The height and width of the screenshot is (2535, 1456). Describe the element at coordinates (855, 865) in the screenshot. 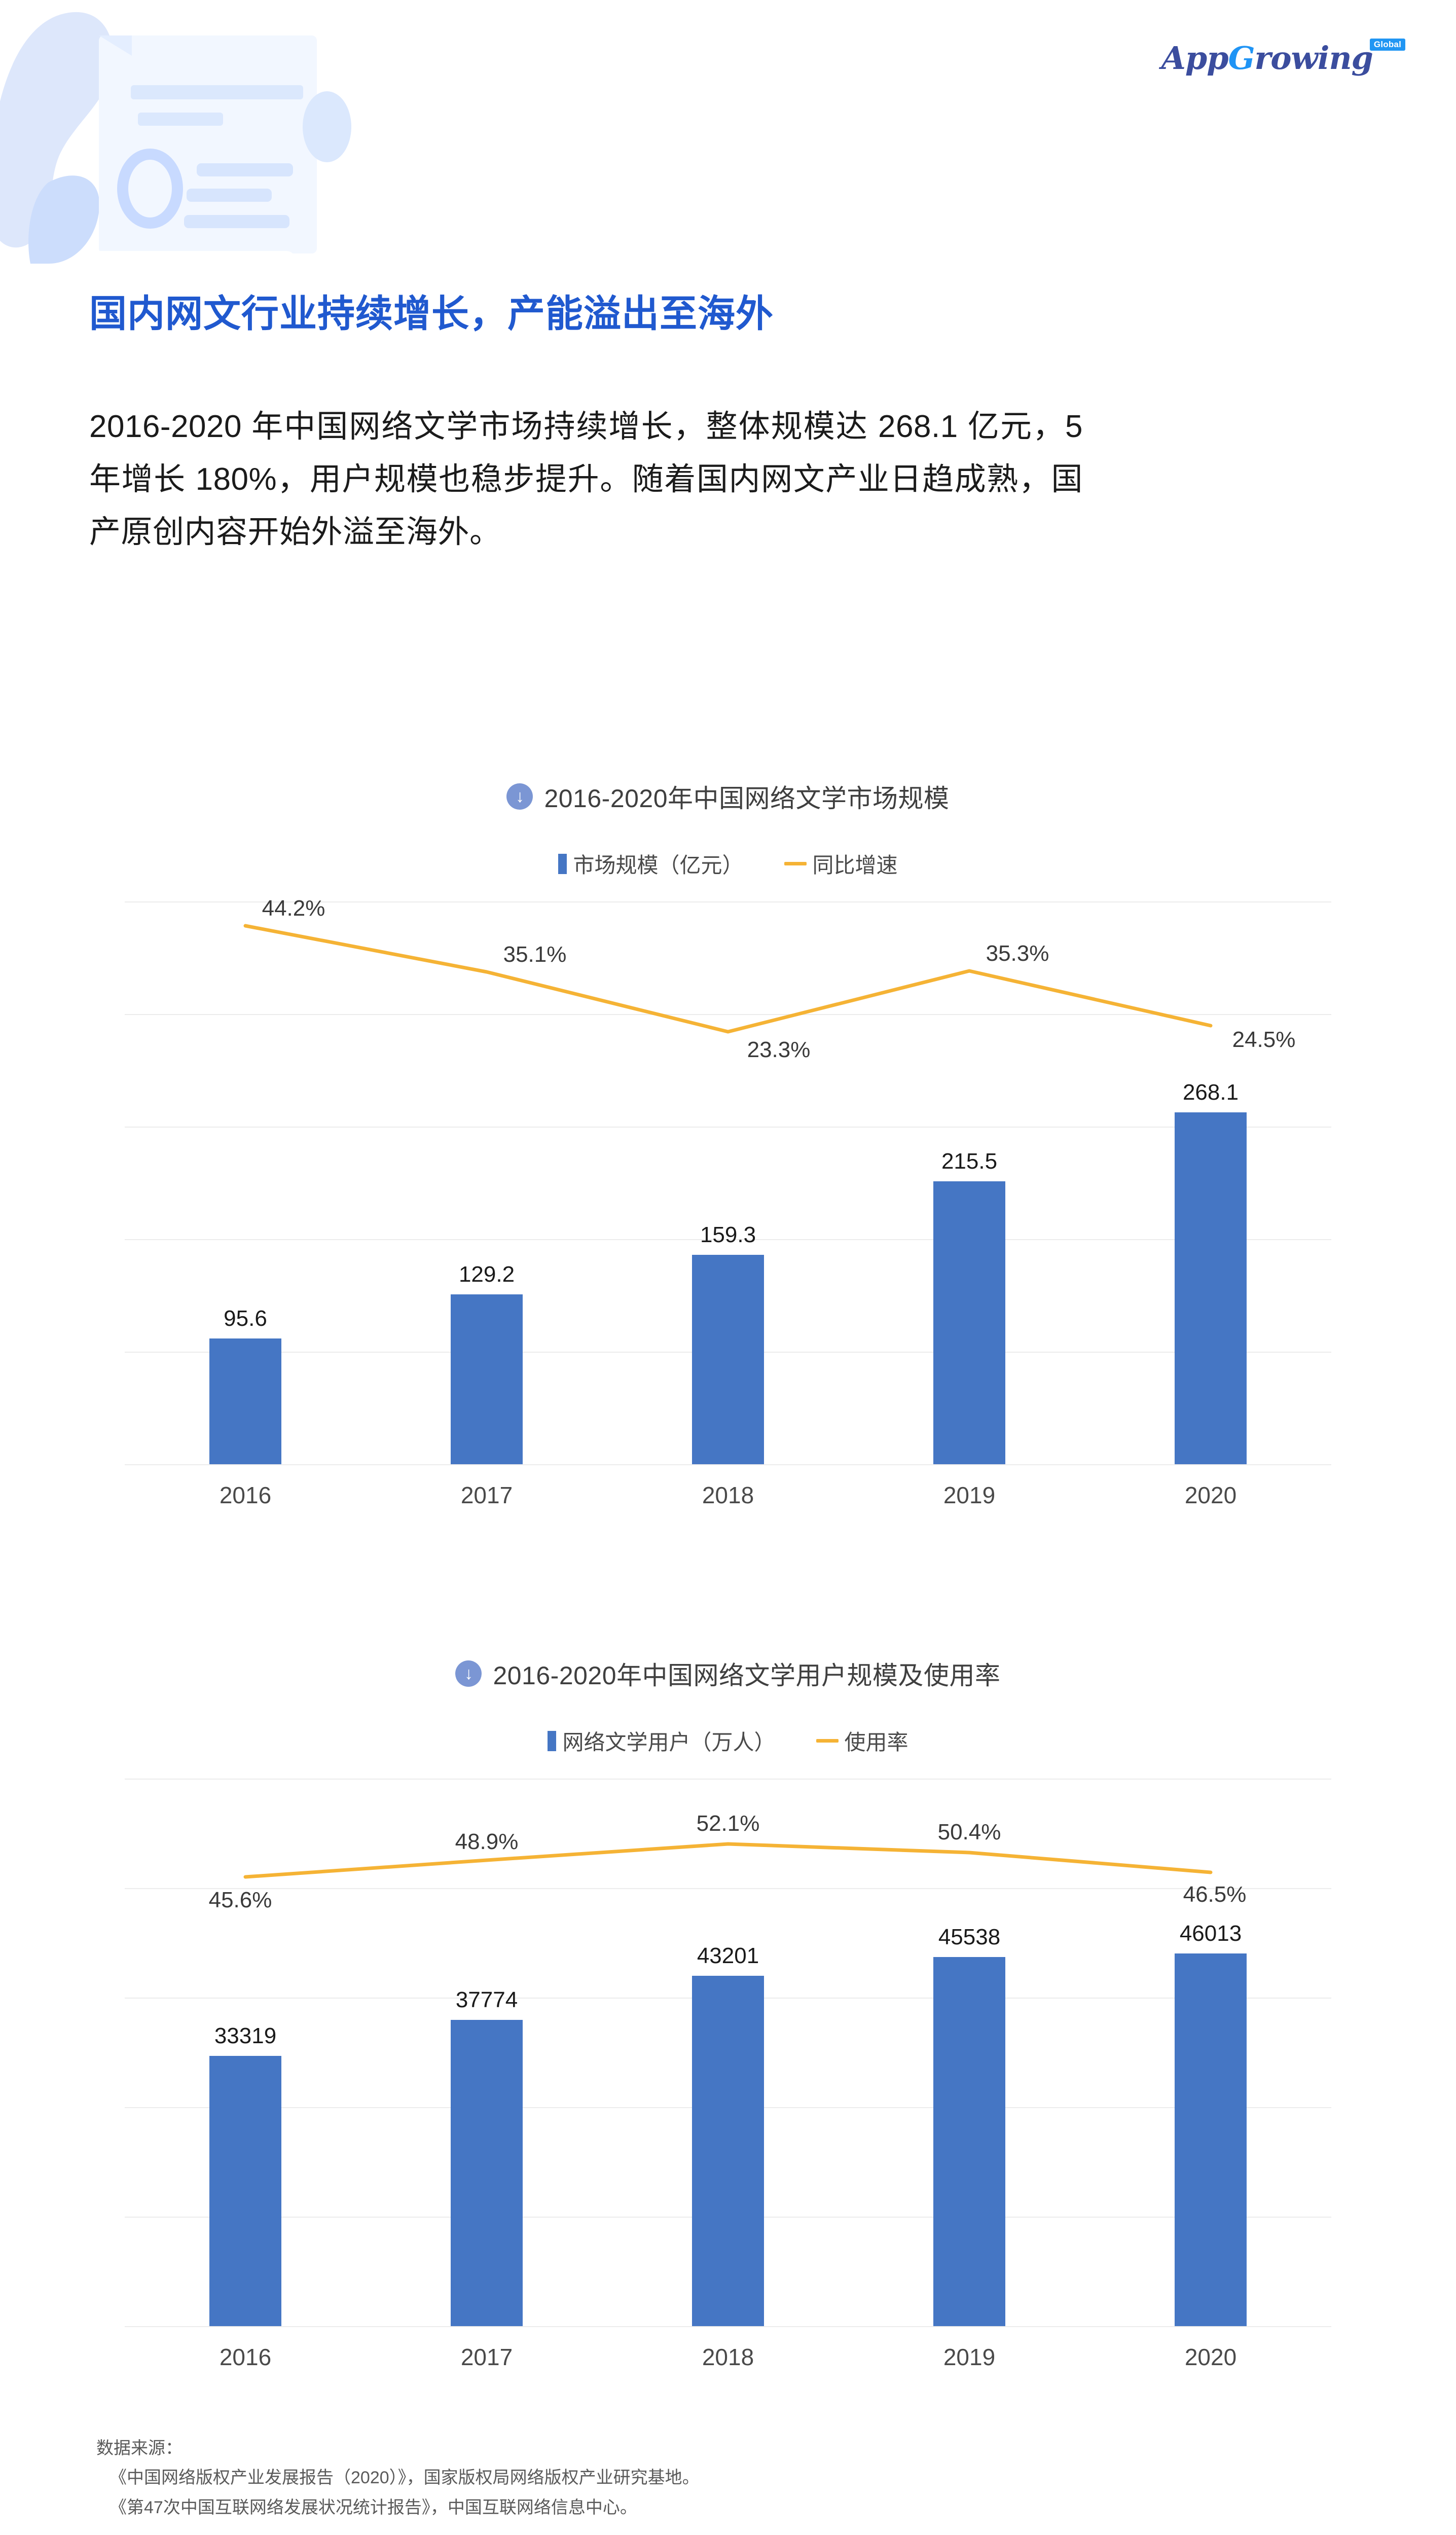

I see `legend-line-label: 同比增速` at that location.